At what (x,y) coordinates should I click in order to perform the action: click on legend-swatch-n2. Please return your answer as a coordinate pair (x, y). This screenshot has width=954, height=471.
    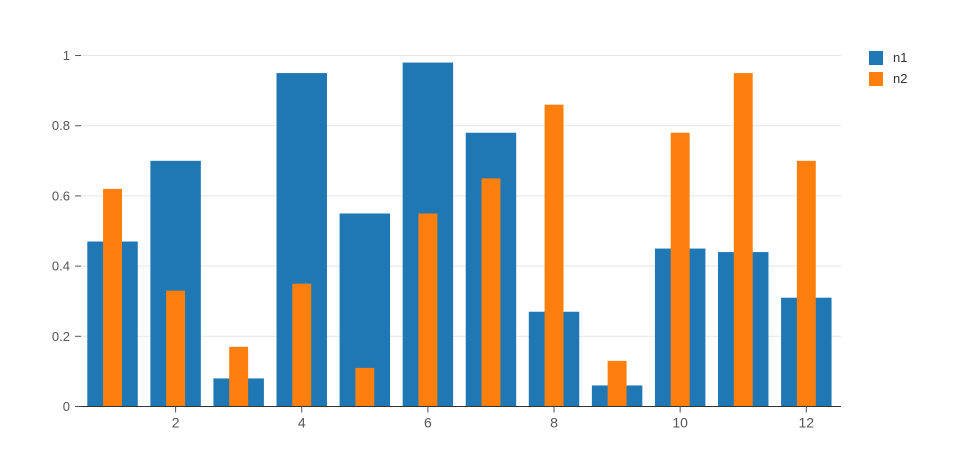
    Looking at the image, I should click on (876, 79).